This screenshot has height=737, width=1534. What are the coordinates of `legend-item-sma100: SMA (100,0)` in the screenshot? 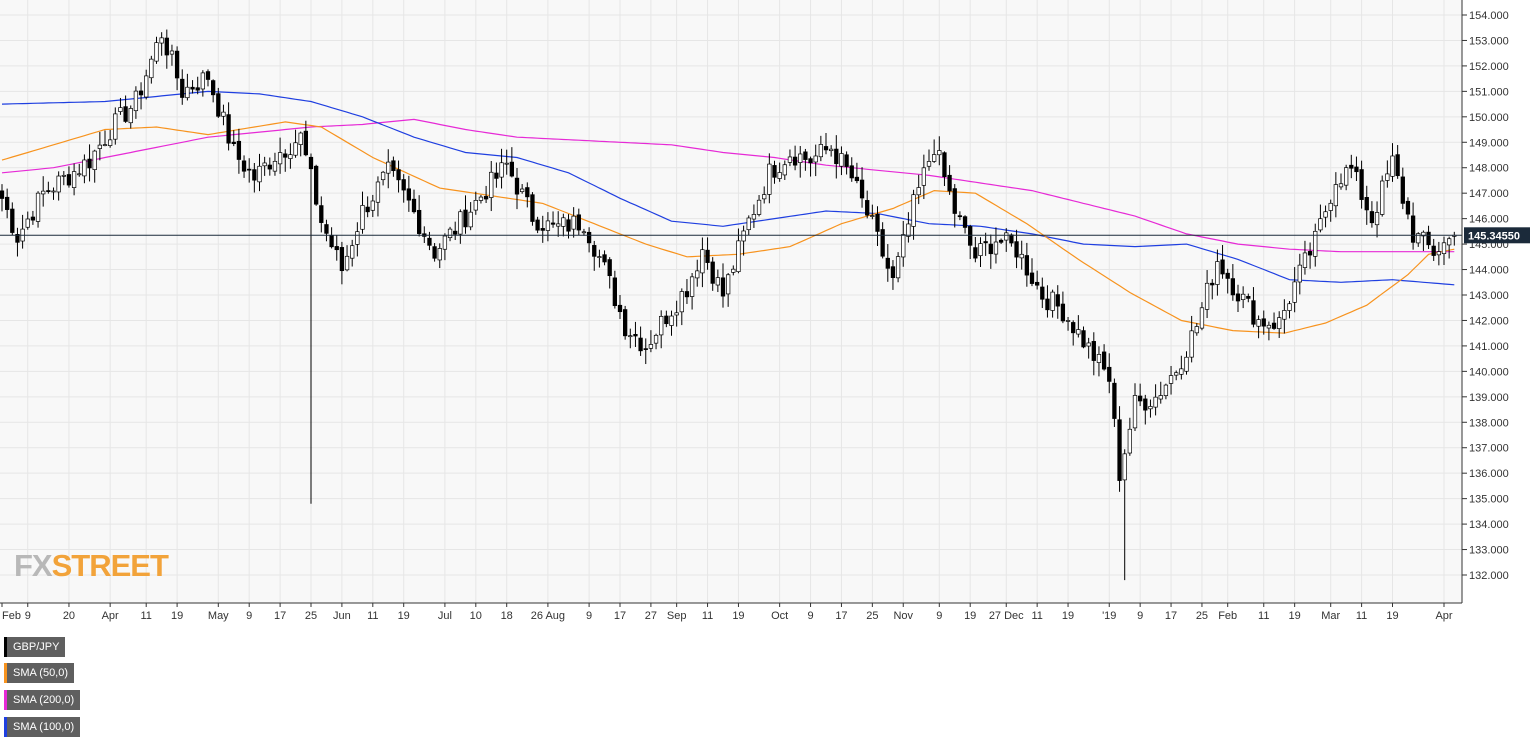 It's located at (42, 727).